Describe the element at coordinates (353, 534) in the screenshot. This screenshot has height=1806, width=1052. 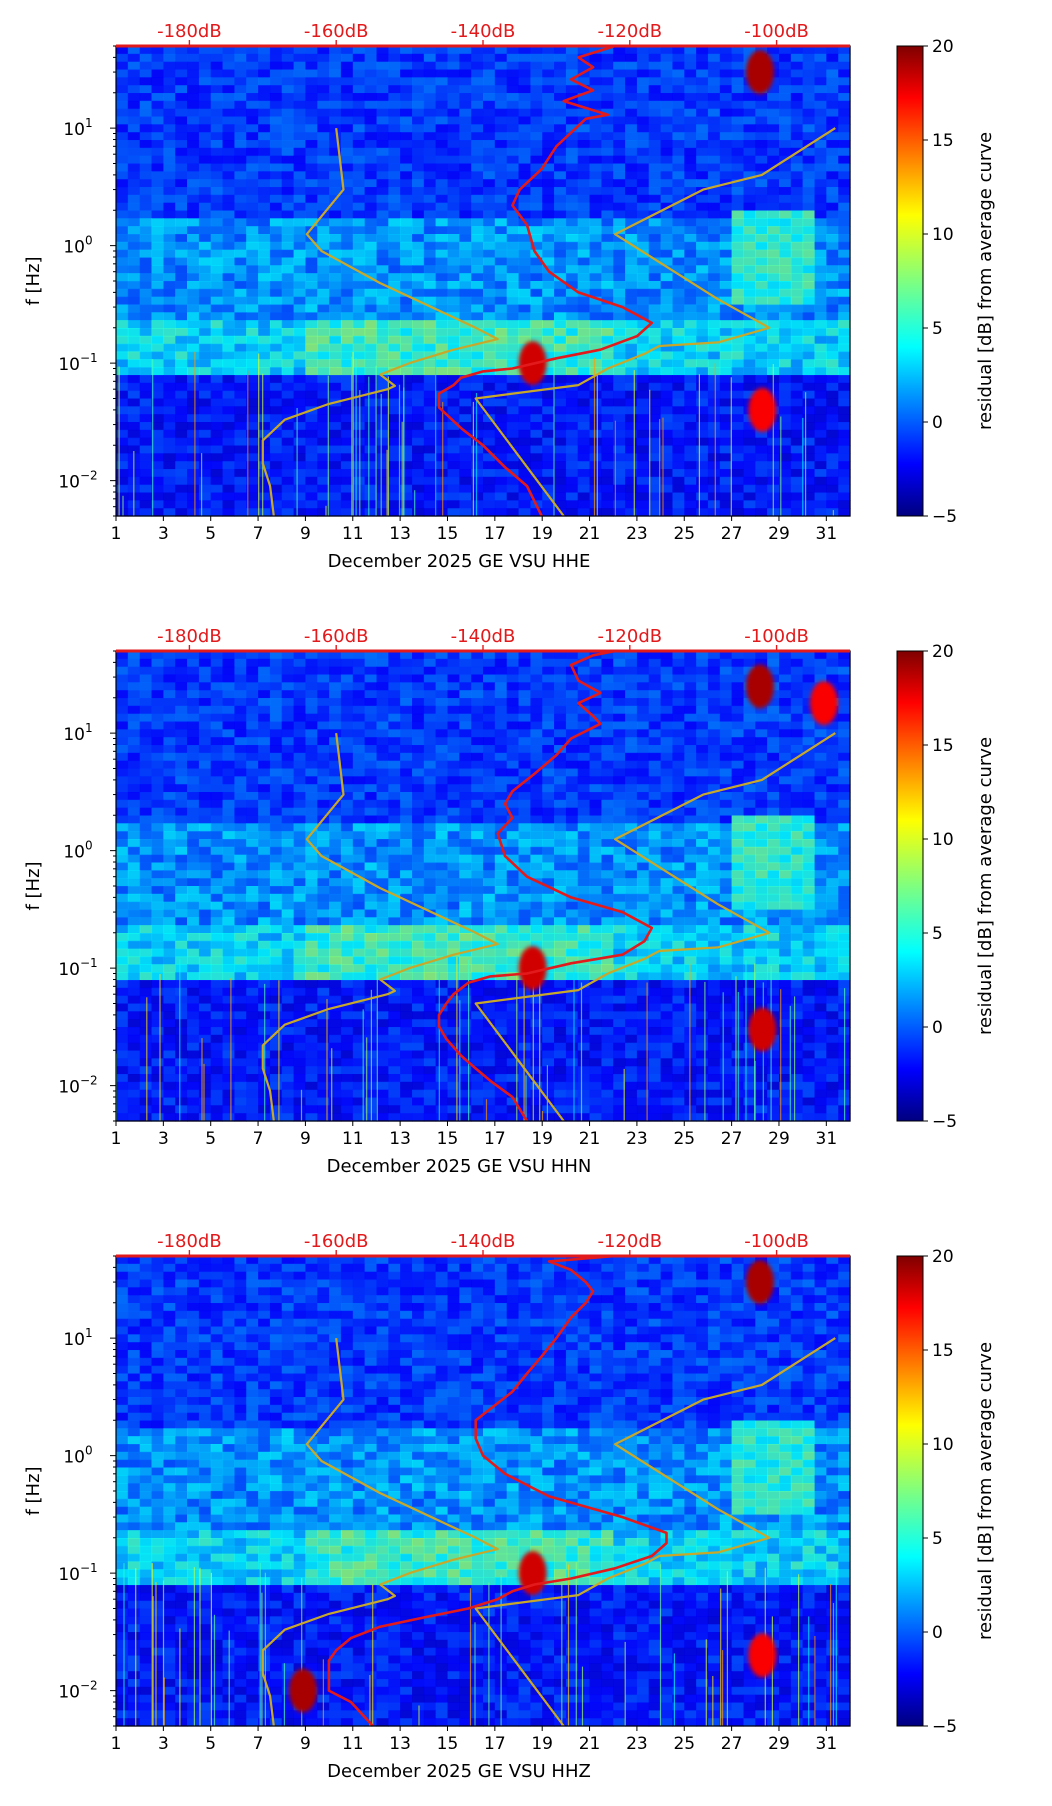
I see `x-tick-label: 11` at that location.